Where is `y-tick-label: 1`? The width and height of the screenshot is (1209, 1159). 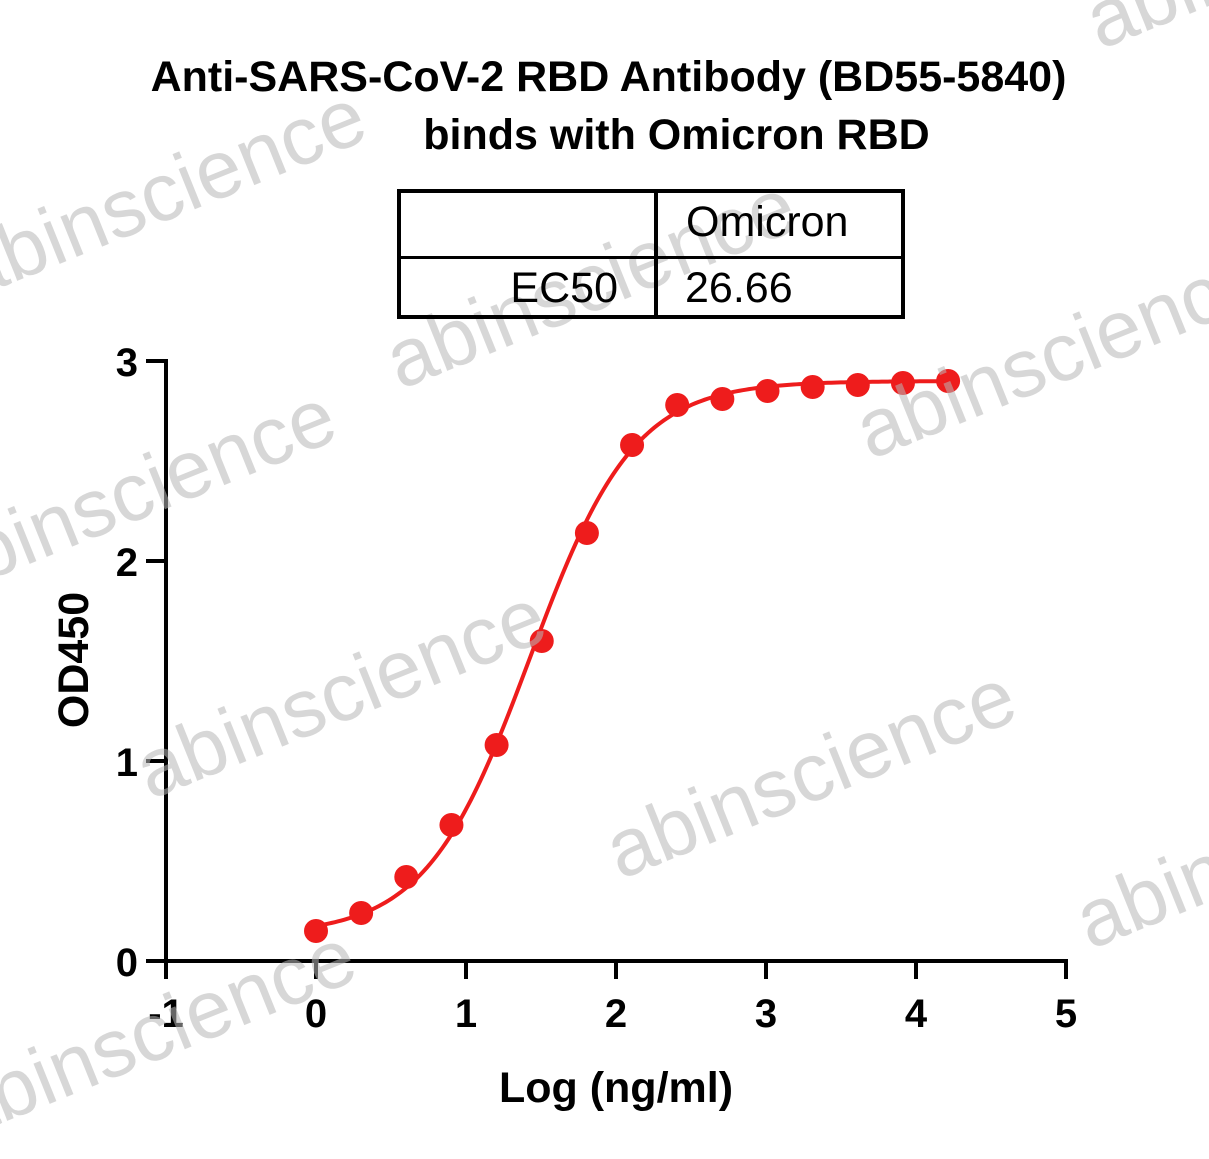 y-tick-label: 1 is located at coordinates (127, 763).